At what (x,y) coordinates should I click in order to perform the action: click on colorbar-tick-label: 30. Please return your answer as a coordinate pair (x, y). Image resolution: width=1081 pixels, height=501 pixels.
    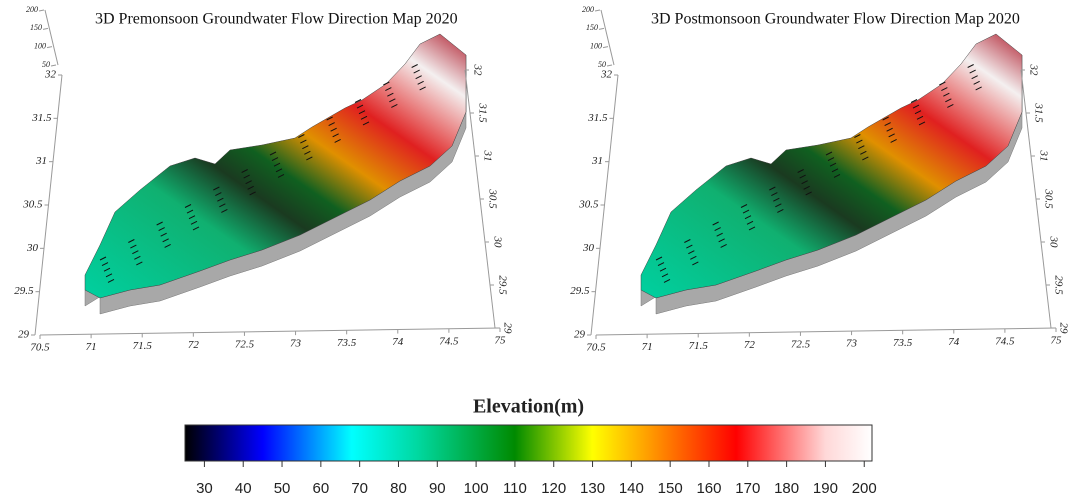
    Looking at the image, I should click on (204, 488).